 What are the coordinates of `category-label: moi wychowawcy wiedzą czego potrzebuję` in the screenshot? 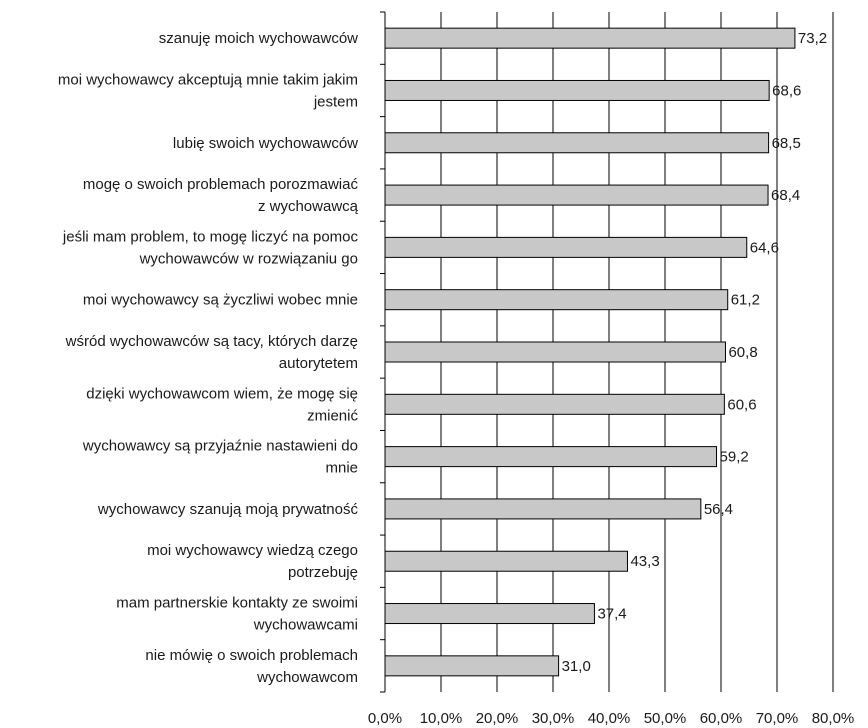 It's located at (252, 561).